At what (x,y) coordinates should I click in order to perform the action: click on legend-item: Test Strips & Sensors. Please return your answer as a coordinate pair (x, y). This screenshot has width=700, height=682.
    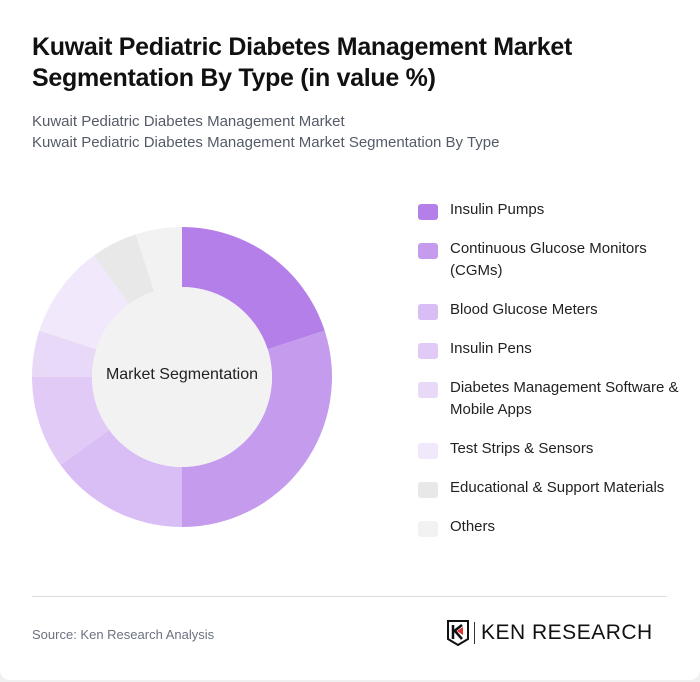
    Looking at the image, I should click on (553, 449).